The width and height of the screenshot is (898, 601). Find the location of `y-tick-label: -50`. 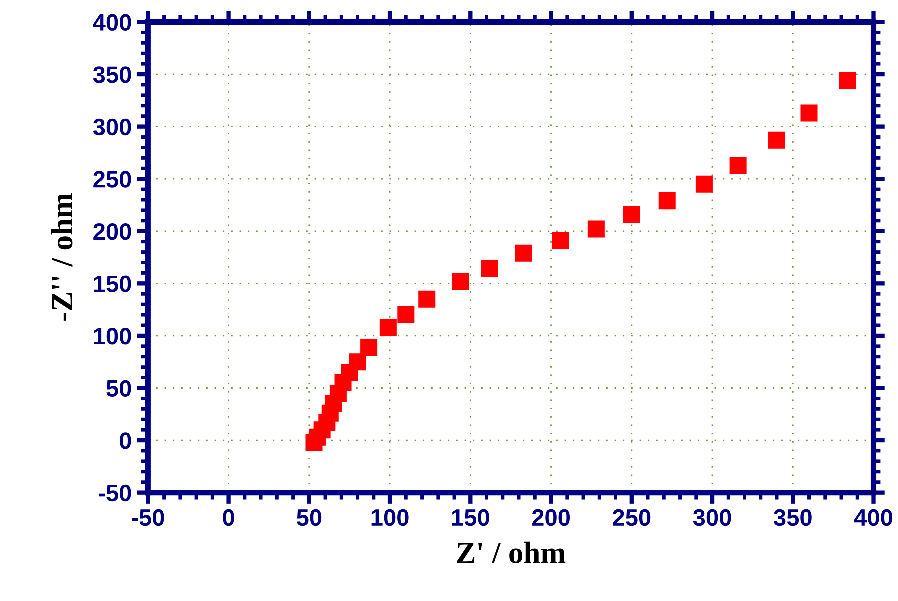

y-tick-label: -50 is located at coordinates (115, 493).